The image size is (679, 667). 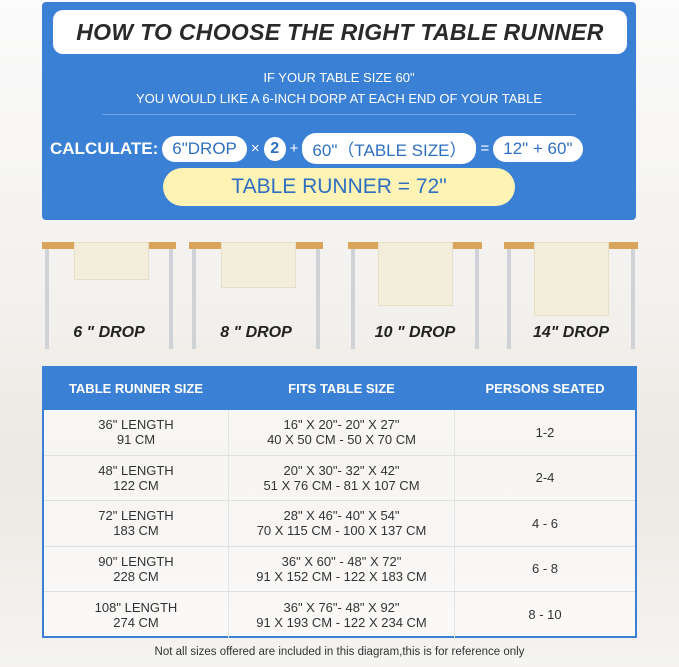 I want to click on runner-size-cell: 48" LENGTH 122 CM, so click(x=136, y=478).